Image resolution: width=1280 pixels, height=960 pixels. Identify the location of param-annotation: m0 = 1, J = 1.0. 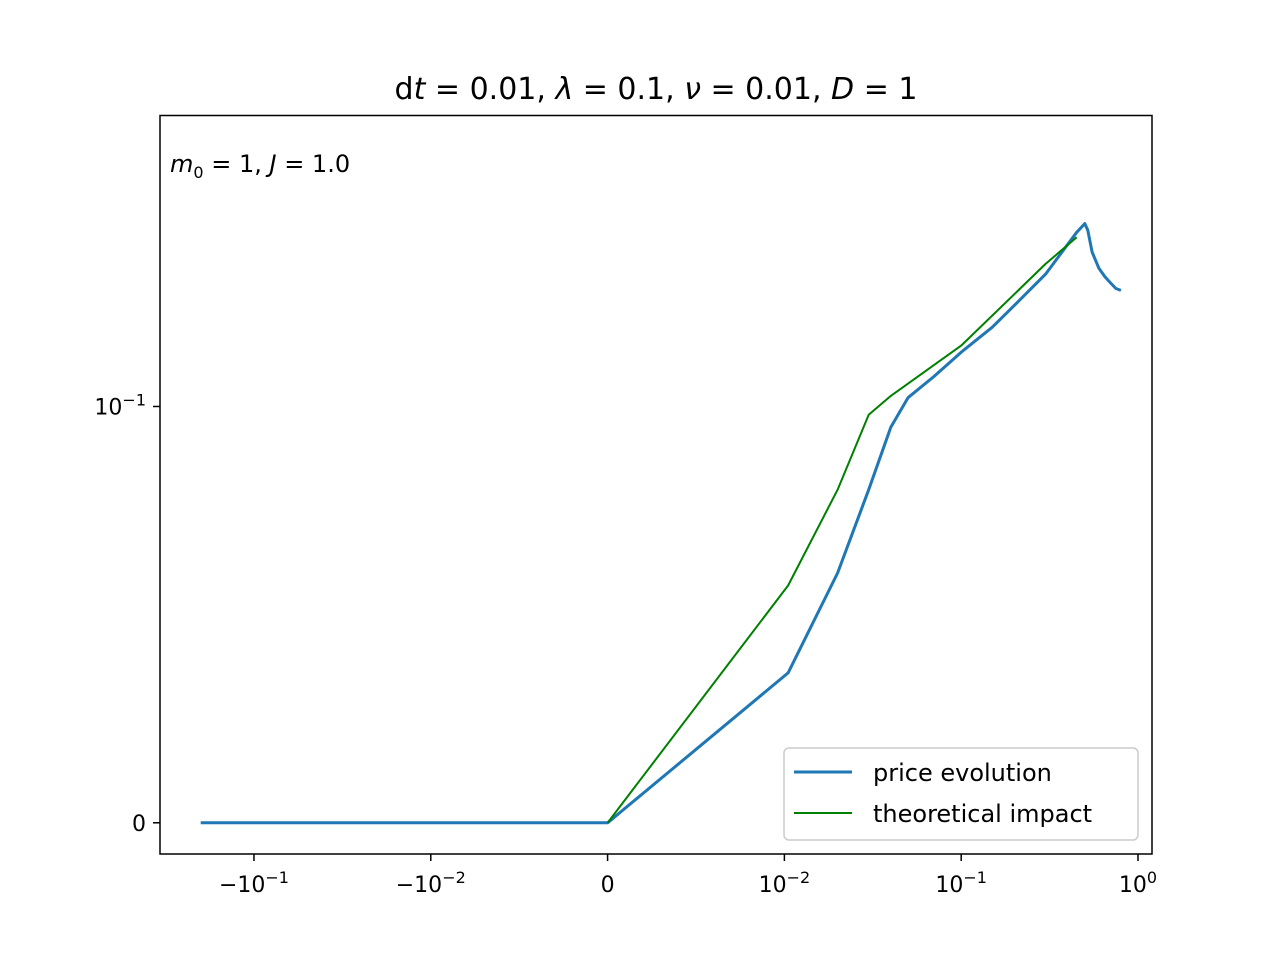
(260, 166).